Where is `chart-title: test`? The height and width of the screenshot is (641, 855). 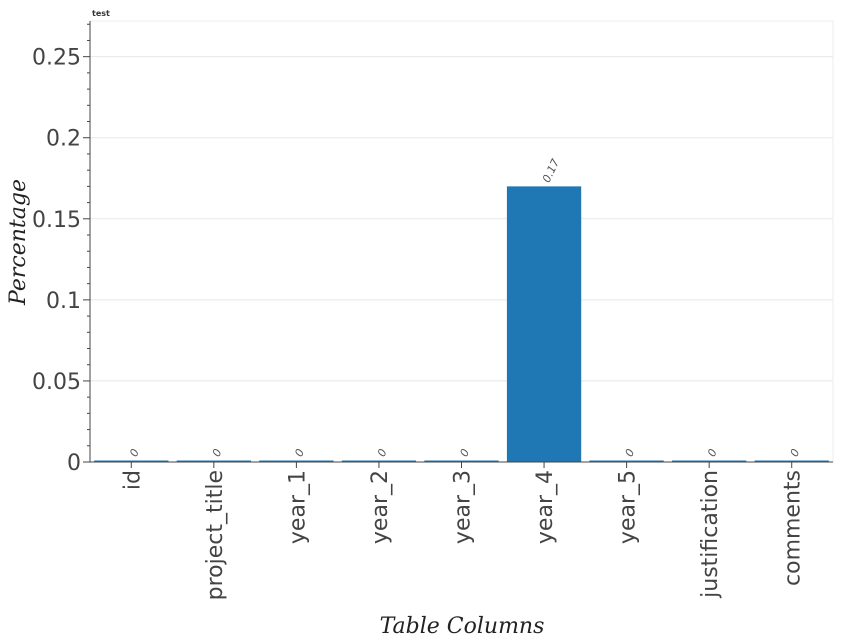 chart-title: test is located at coordinates (101, 13).